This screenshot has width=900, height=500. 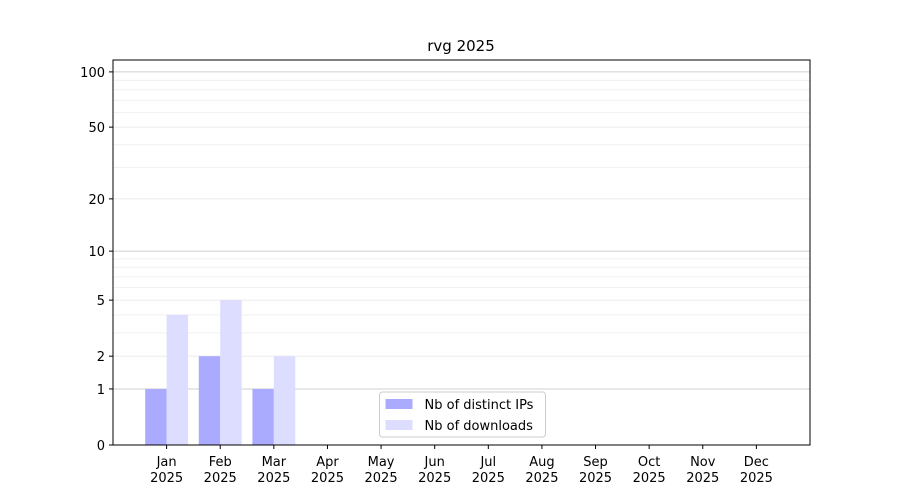 I want to click on y-tick-label: 1, so click(x=101, y=390).